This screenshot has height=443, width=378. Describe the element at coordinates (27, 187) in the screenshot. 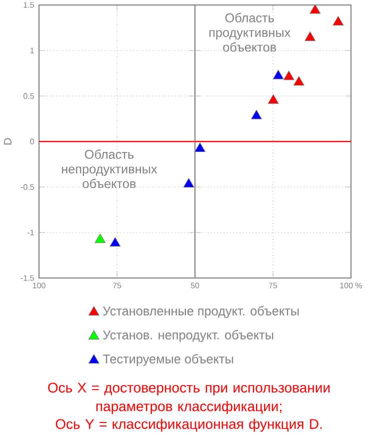

I see `y-tick-label: -0.5` at that location.